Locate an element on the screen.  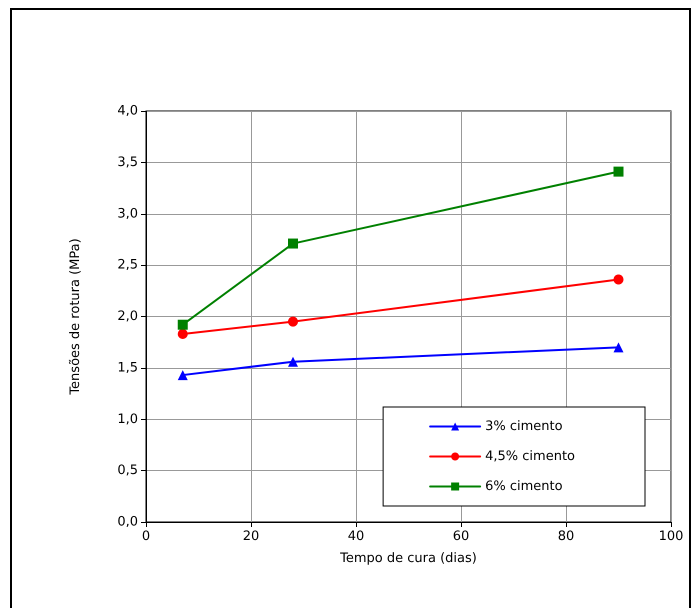
y-axis-title: Tensões de rotura (MPa) is located at coordinates (75, 317).